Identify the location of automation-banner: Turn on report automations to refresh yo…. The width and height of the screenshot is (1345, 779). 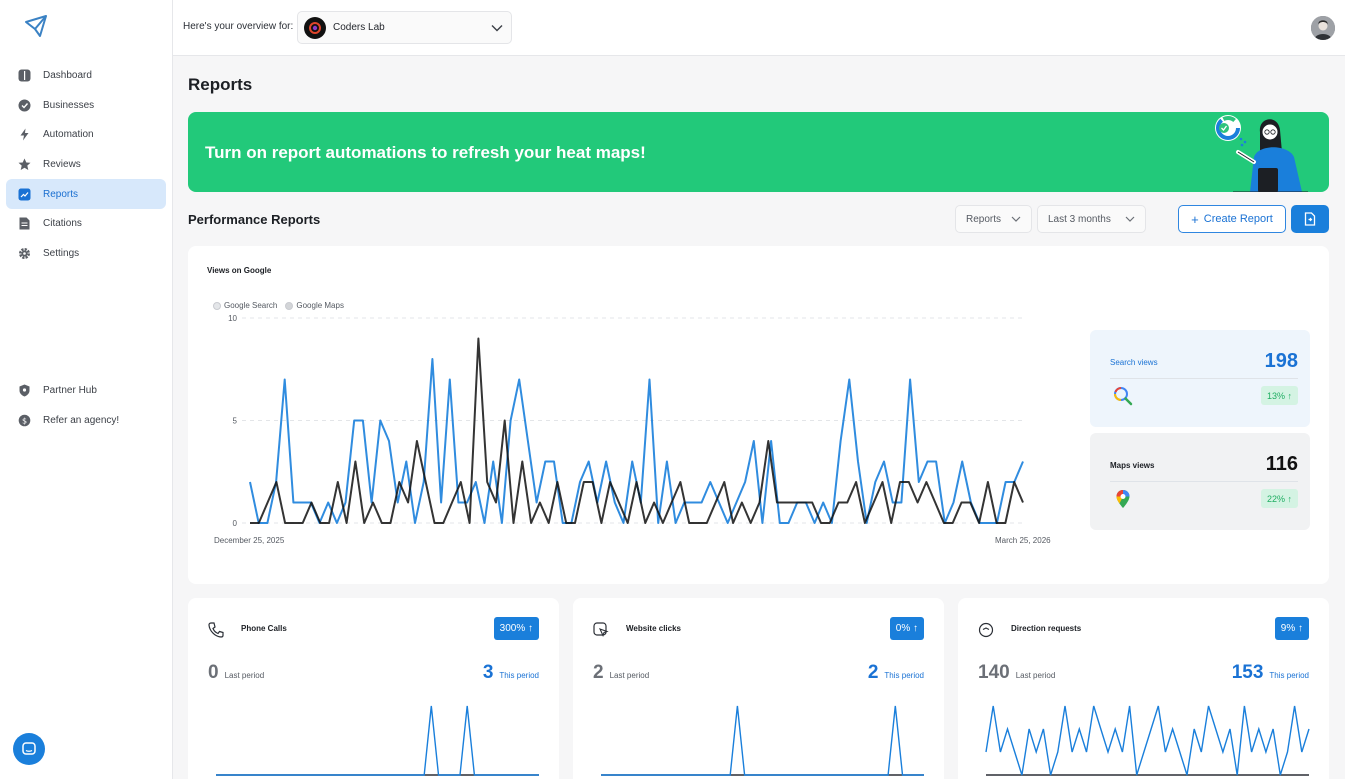
(758, 152).